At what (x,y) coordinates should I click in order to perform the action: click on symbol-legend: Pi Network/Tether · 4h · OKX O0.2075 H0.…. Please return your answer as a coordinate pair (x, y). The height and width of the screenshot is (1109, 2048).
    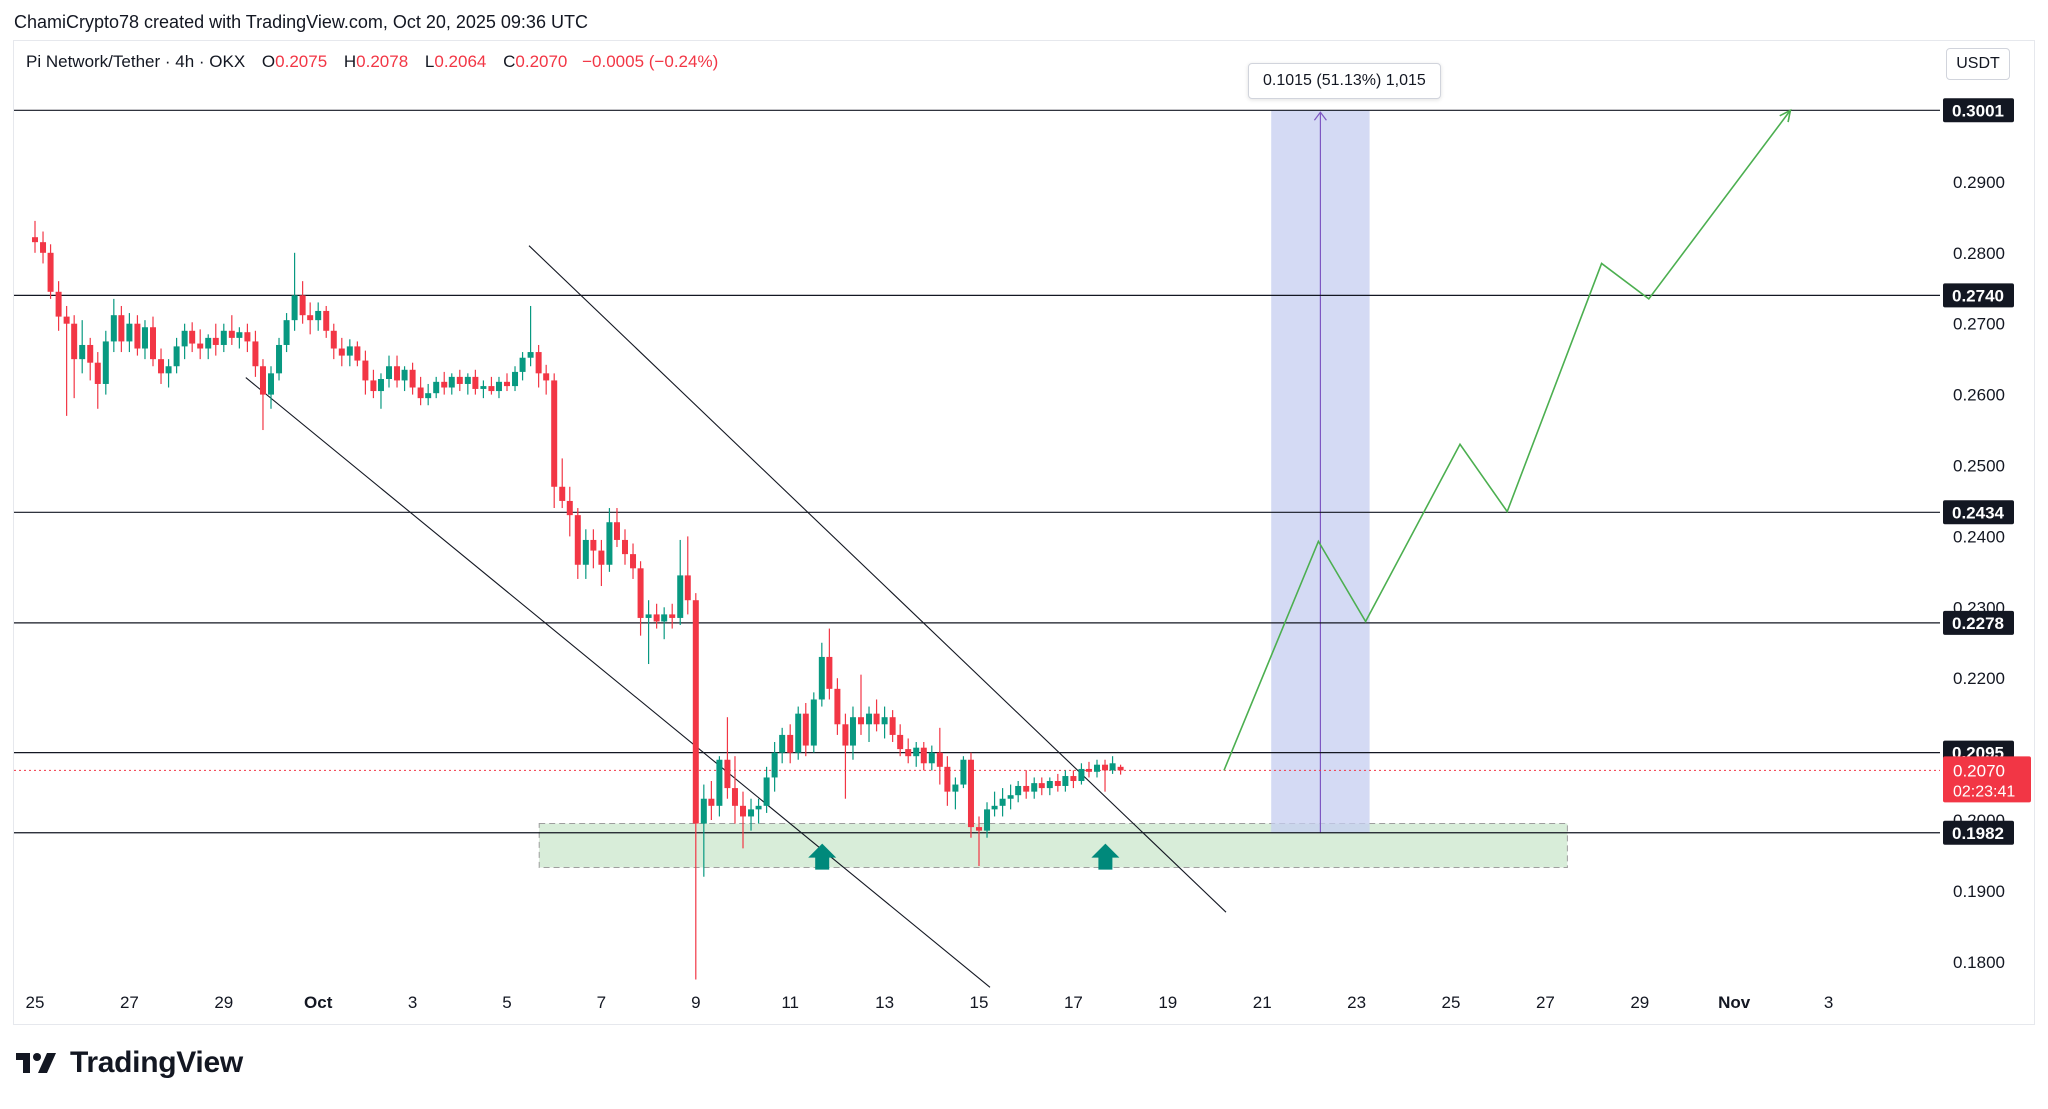
    Looking at the image, I should click on (372, 62).